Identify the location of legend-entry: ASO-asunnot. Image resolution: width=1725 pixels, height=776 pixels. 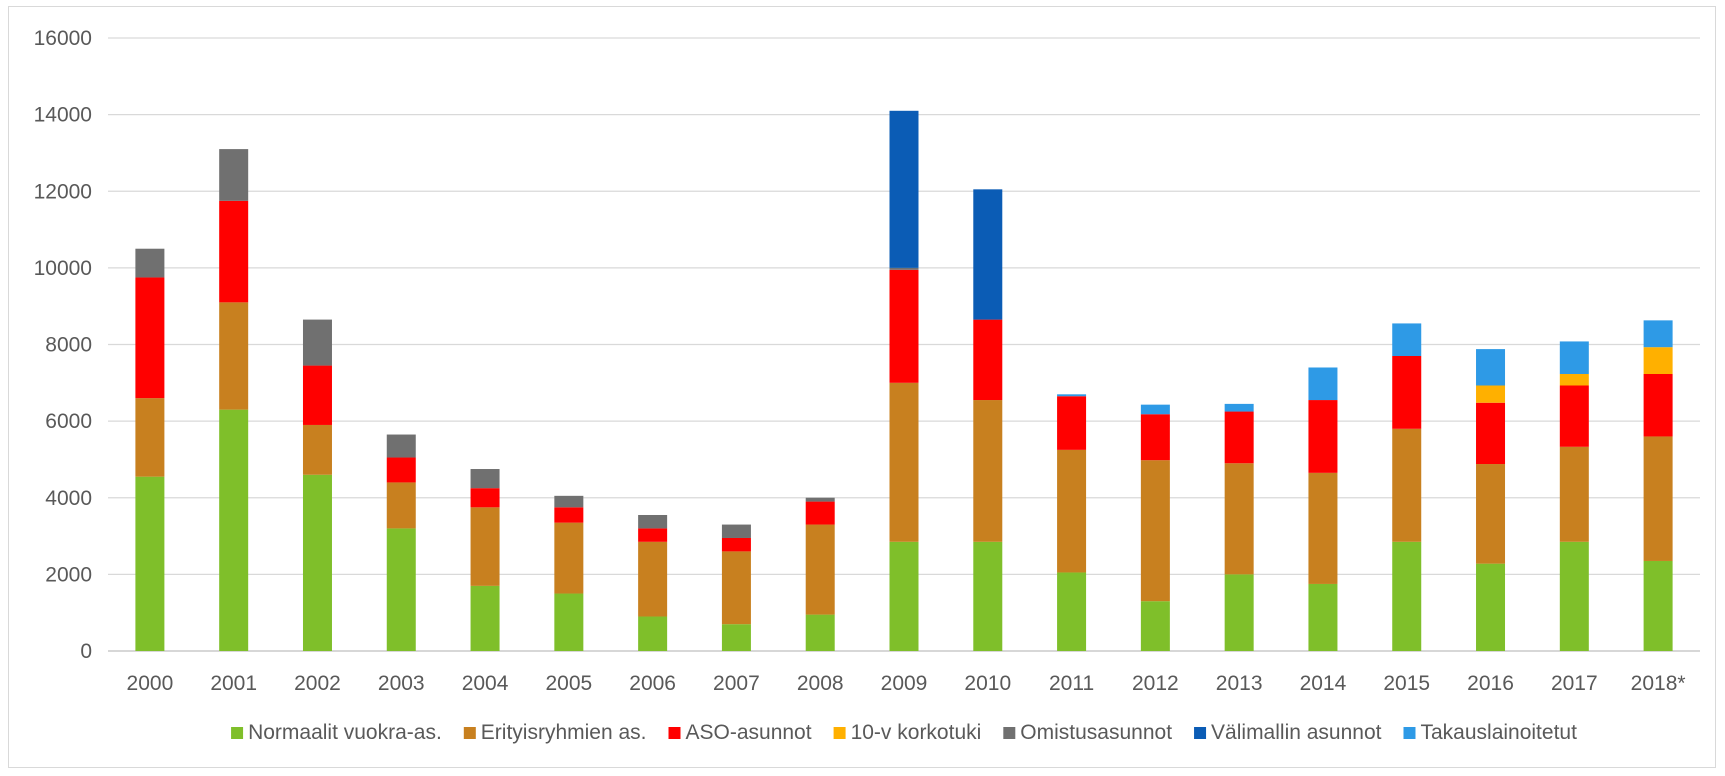
(749, 732).